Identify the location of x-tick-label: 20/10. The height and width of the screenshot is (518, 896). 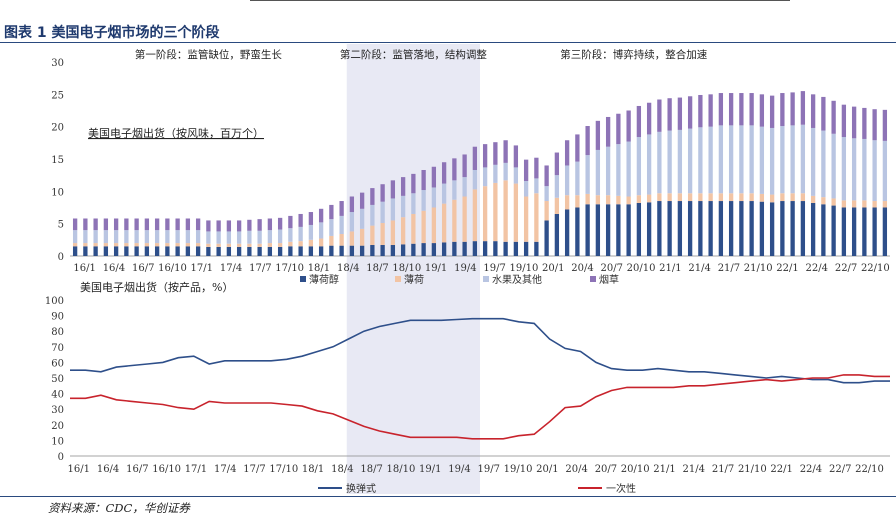
(635, 469).